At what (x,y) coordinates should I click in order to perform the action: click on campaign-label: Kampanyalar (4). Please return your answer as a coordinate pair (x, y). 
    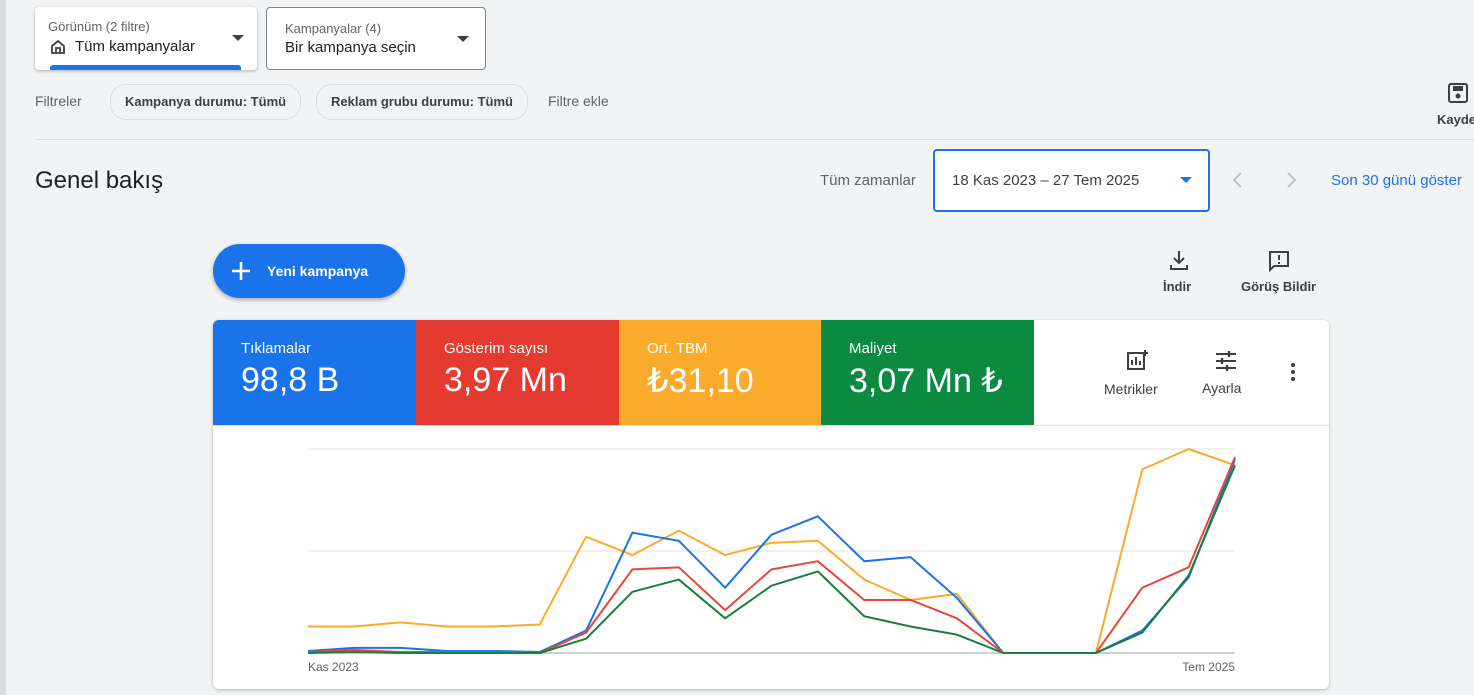
    Looking at the image, I should click on (333, 28).